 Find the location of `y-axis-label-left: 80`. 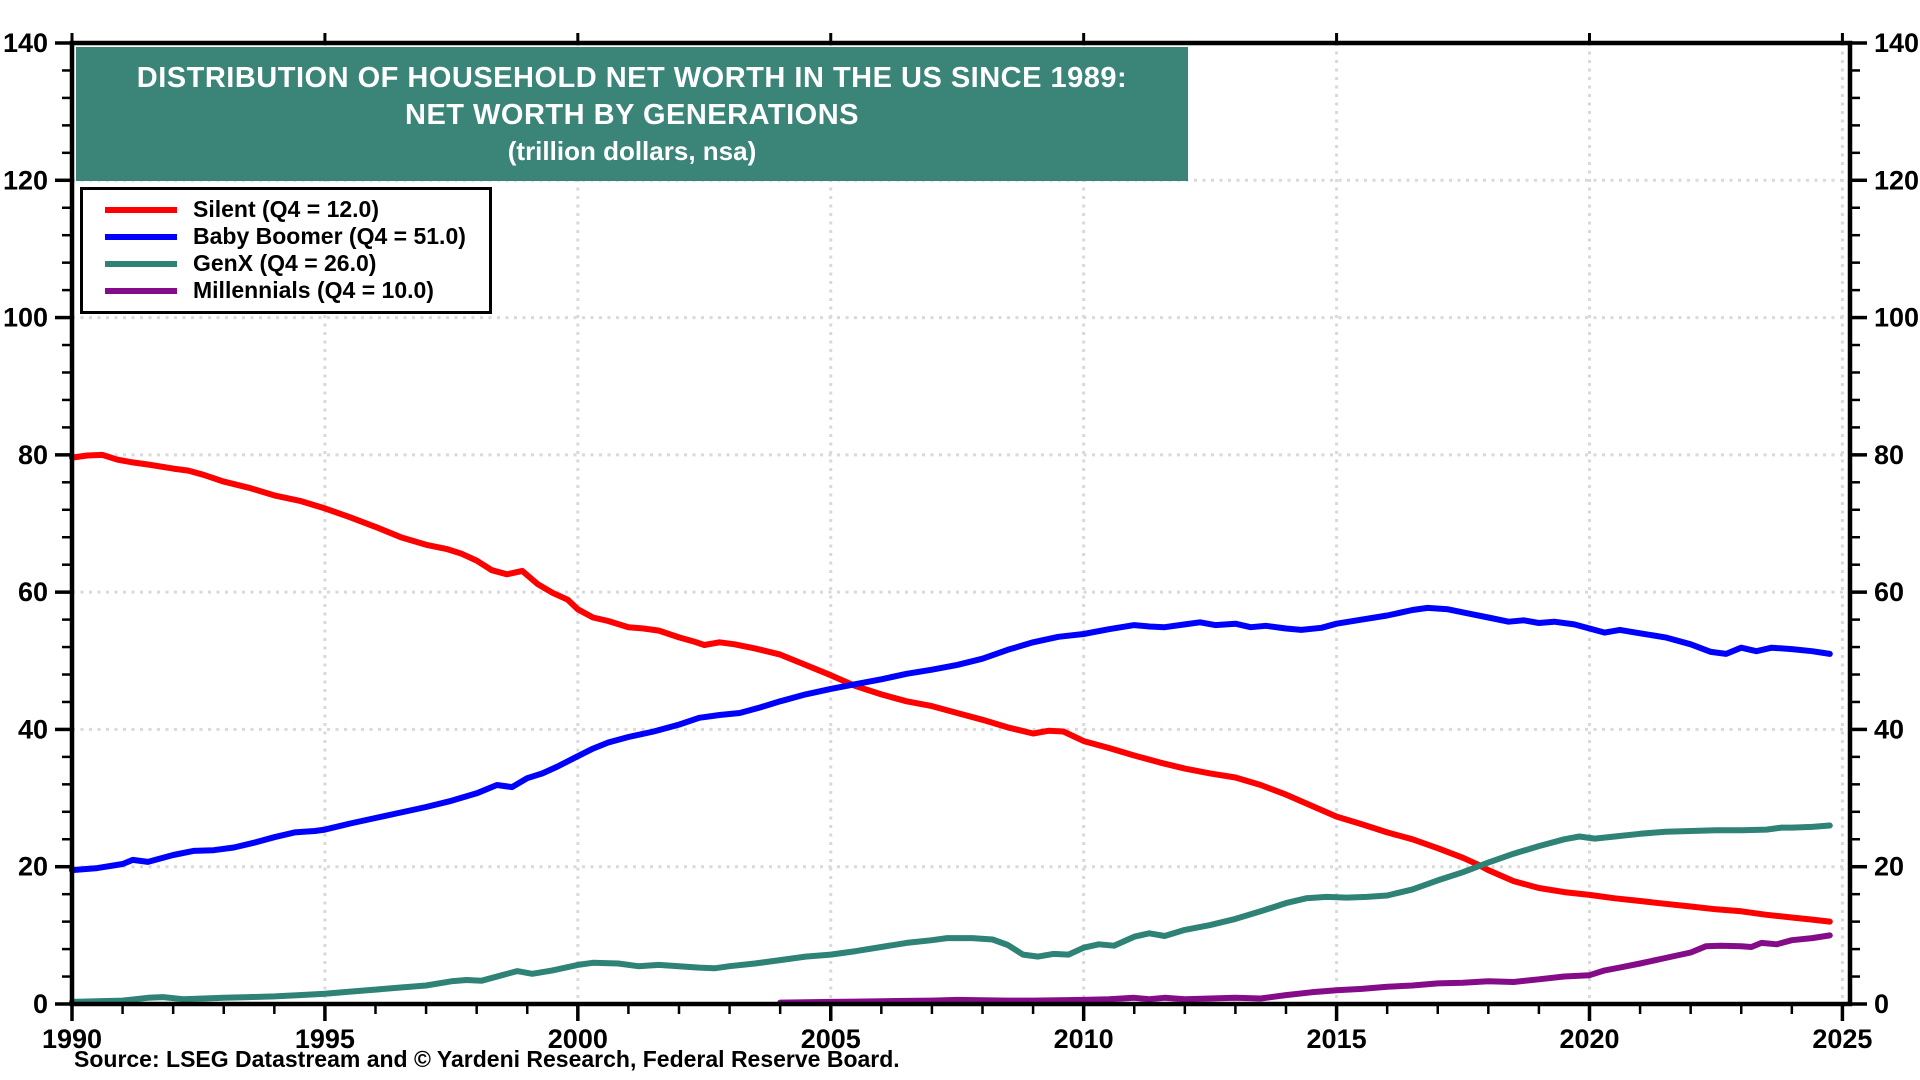

y-axis-label-left: 80 is located at coordinates (33, 455).